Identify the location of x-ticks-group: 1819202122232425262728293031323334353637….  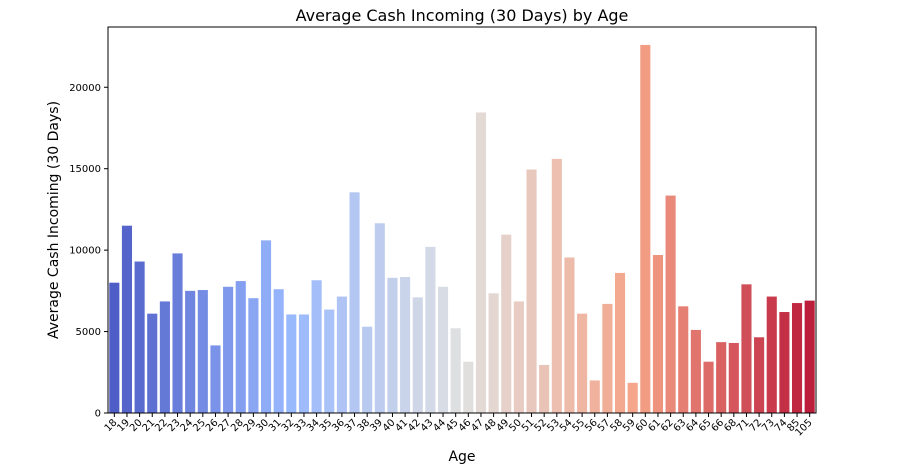
(459, 426).